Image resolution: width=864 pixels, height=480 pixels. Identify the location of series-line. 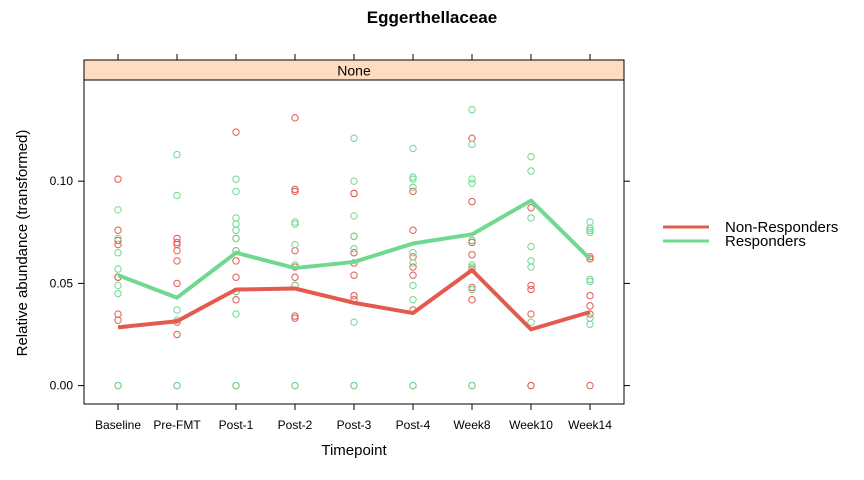
(354, 249).